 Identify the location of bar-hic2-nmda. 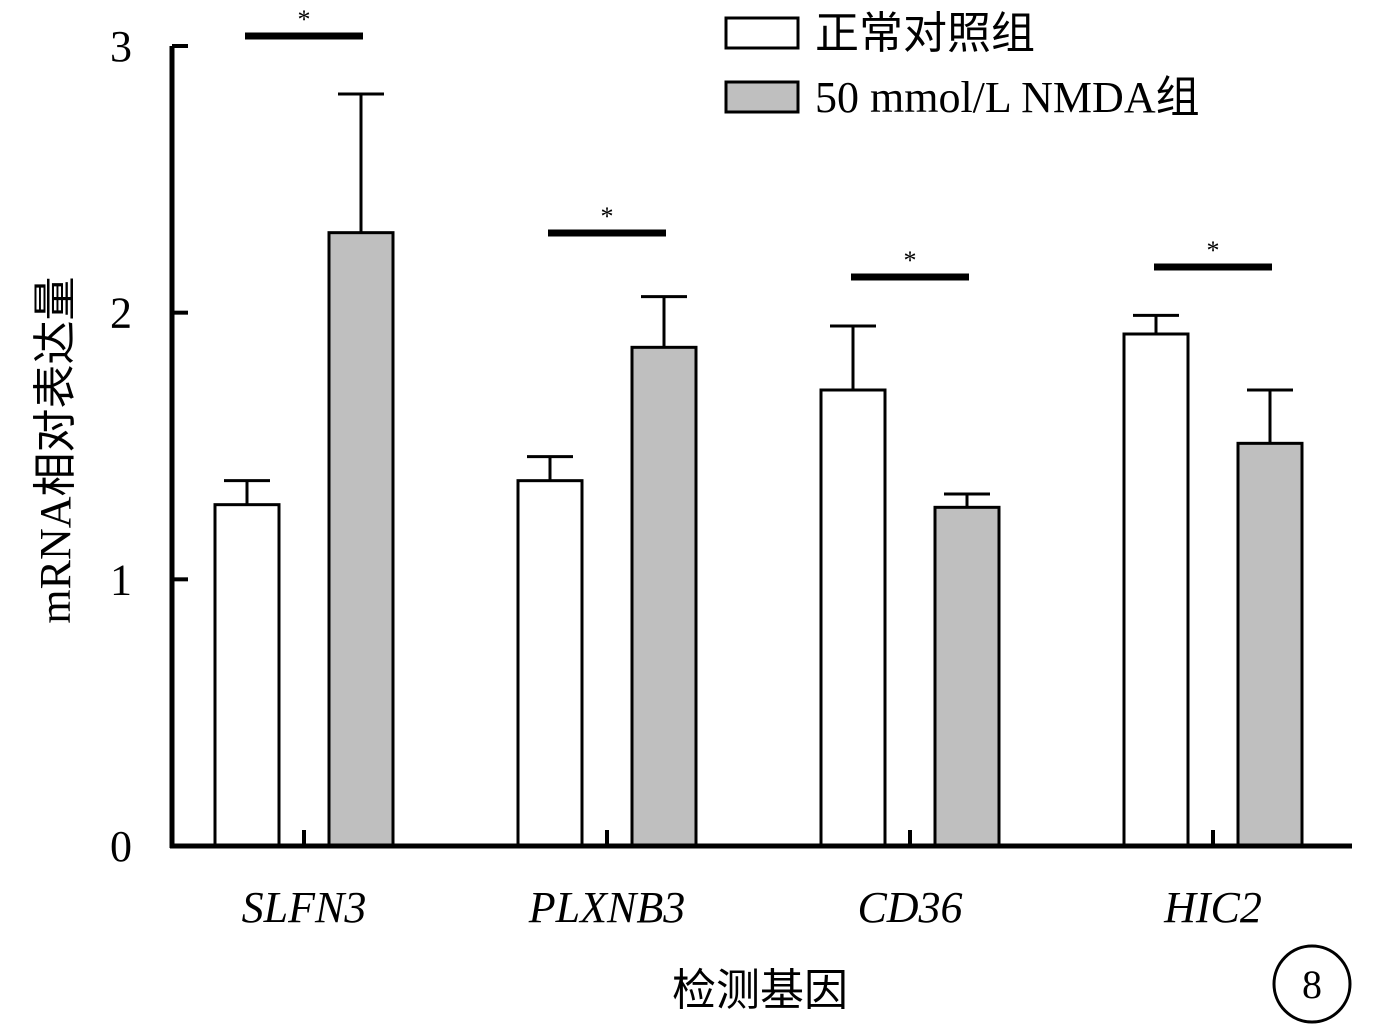
(1270, 644).